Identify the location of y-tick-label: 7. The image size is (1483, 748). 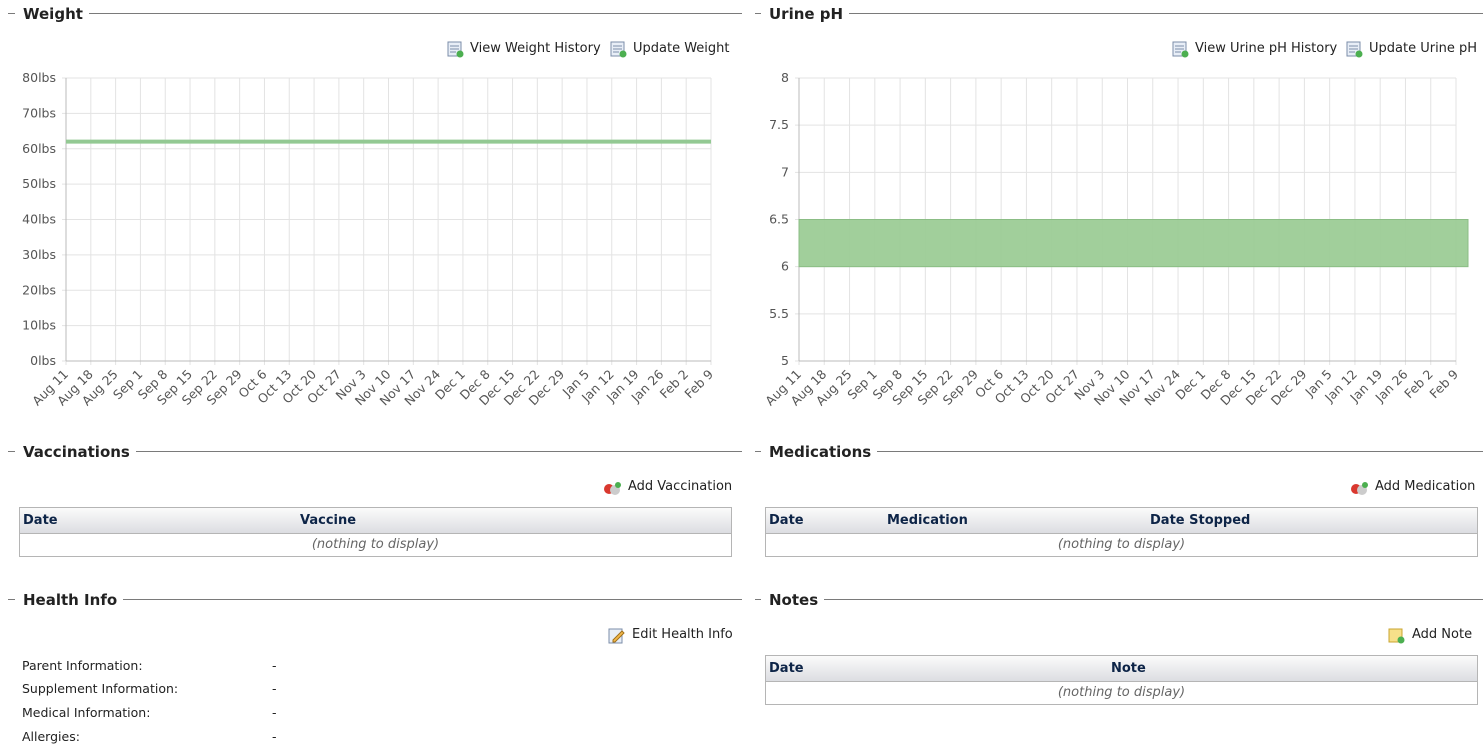
(785, 171).